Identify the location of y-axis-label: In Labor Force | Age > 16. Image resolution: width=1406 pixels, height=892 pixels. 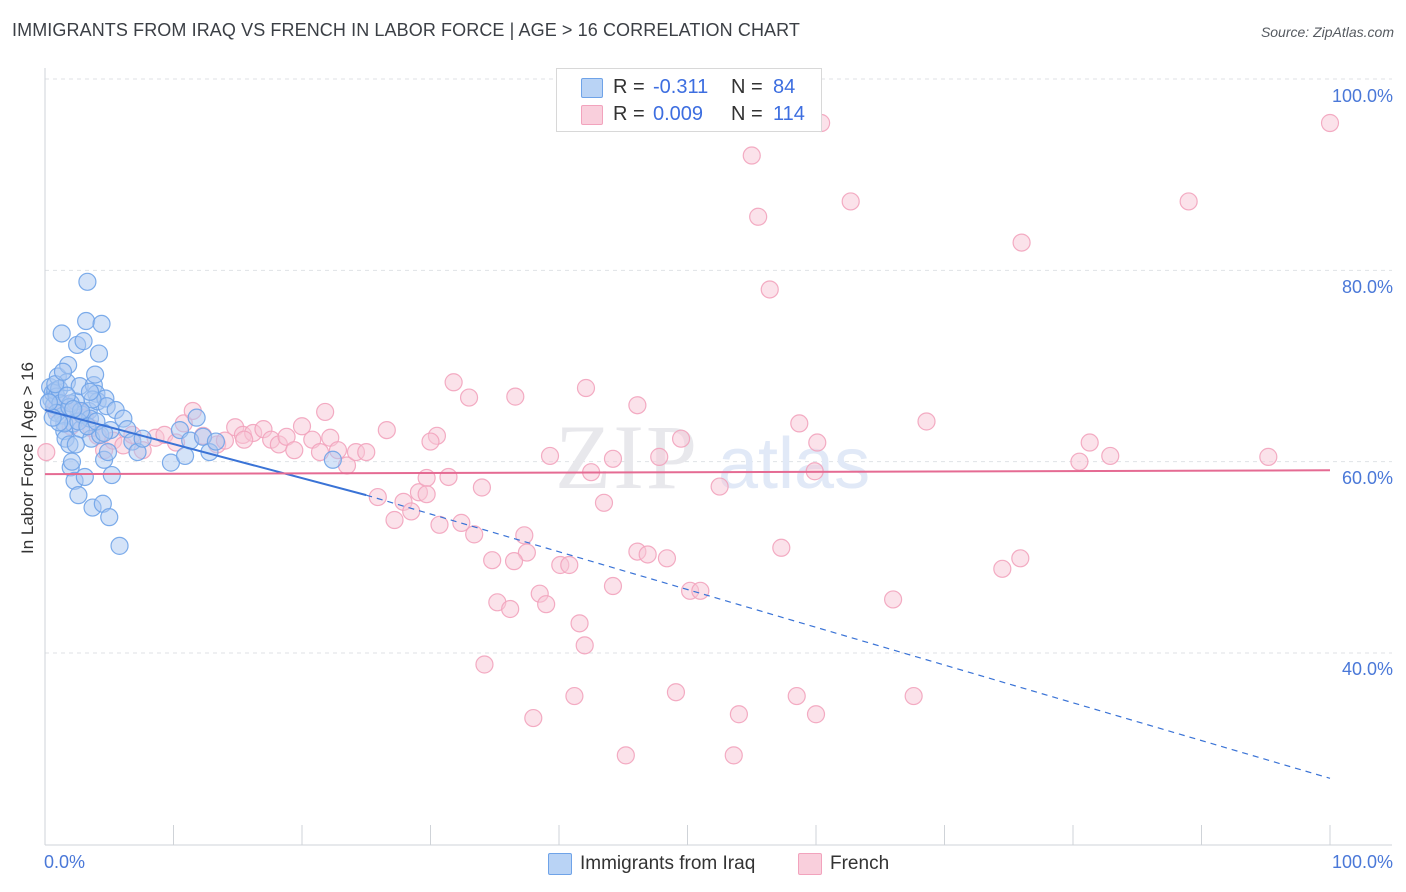
(27, 458).